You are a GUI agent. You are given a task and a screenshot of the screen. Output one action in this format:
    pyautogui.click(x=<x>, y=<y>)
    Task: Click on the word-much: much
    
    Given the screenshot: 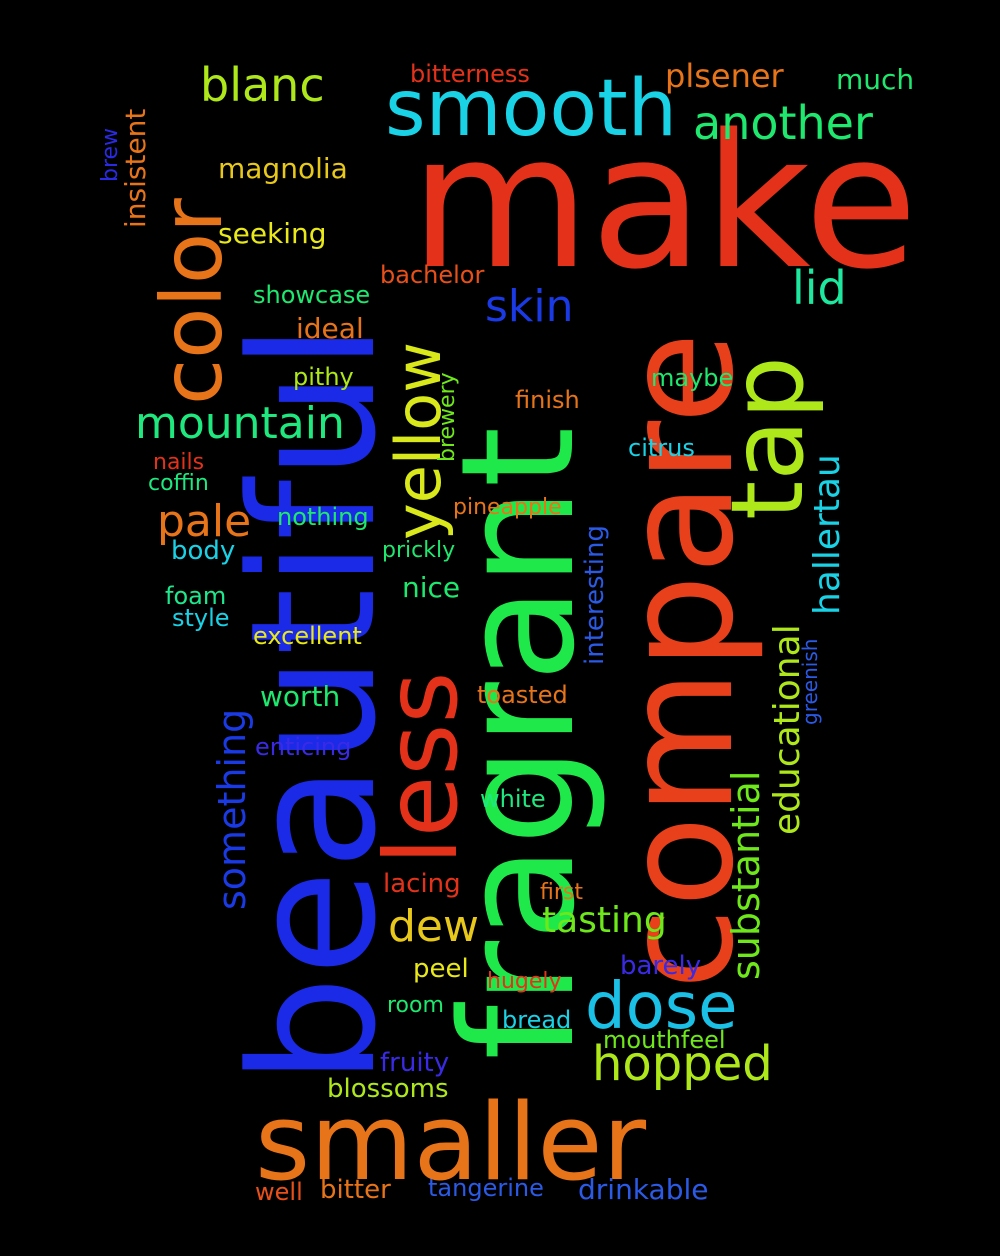 What is the action you would take?
    pyautogui.click(x=875, y=79)
    